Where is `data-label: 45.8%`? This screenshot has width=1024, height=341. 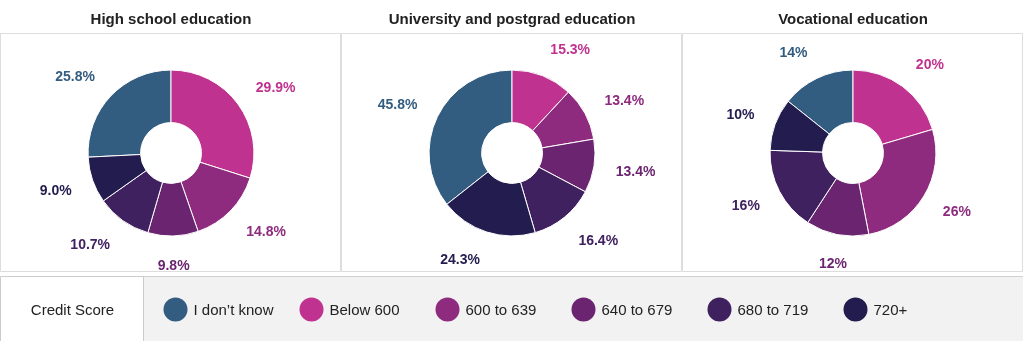
data-label: 45.8% is located at coordinates (398, 104).